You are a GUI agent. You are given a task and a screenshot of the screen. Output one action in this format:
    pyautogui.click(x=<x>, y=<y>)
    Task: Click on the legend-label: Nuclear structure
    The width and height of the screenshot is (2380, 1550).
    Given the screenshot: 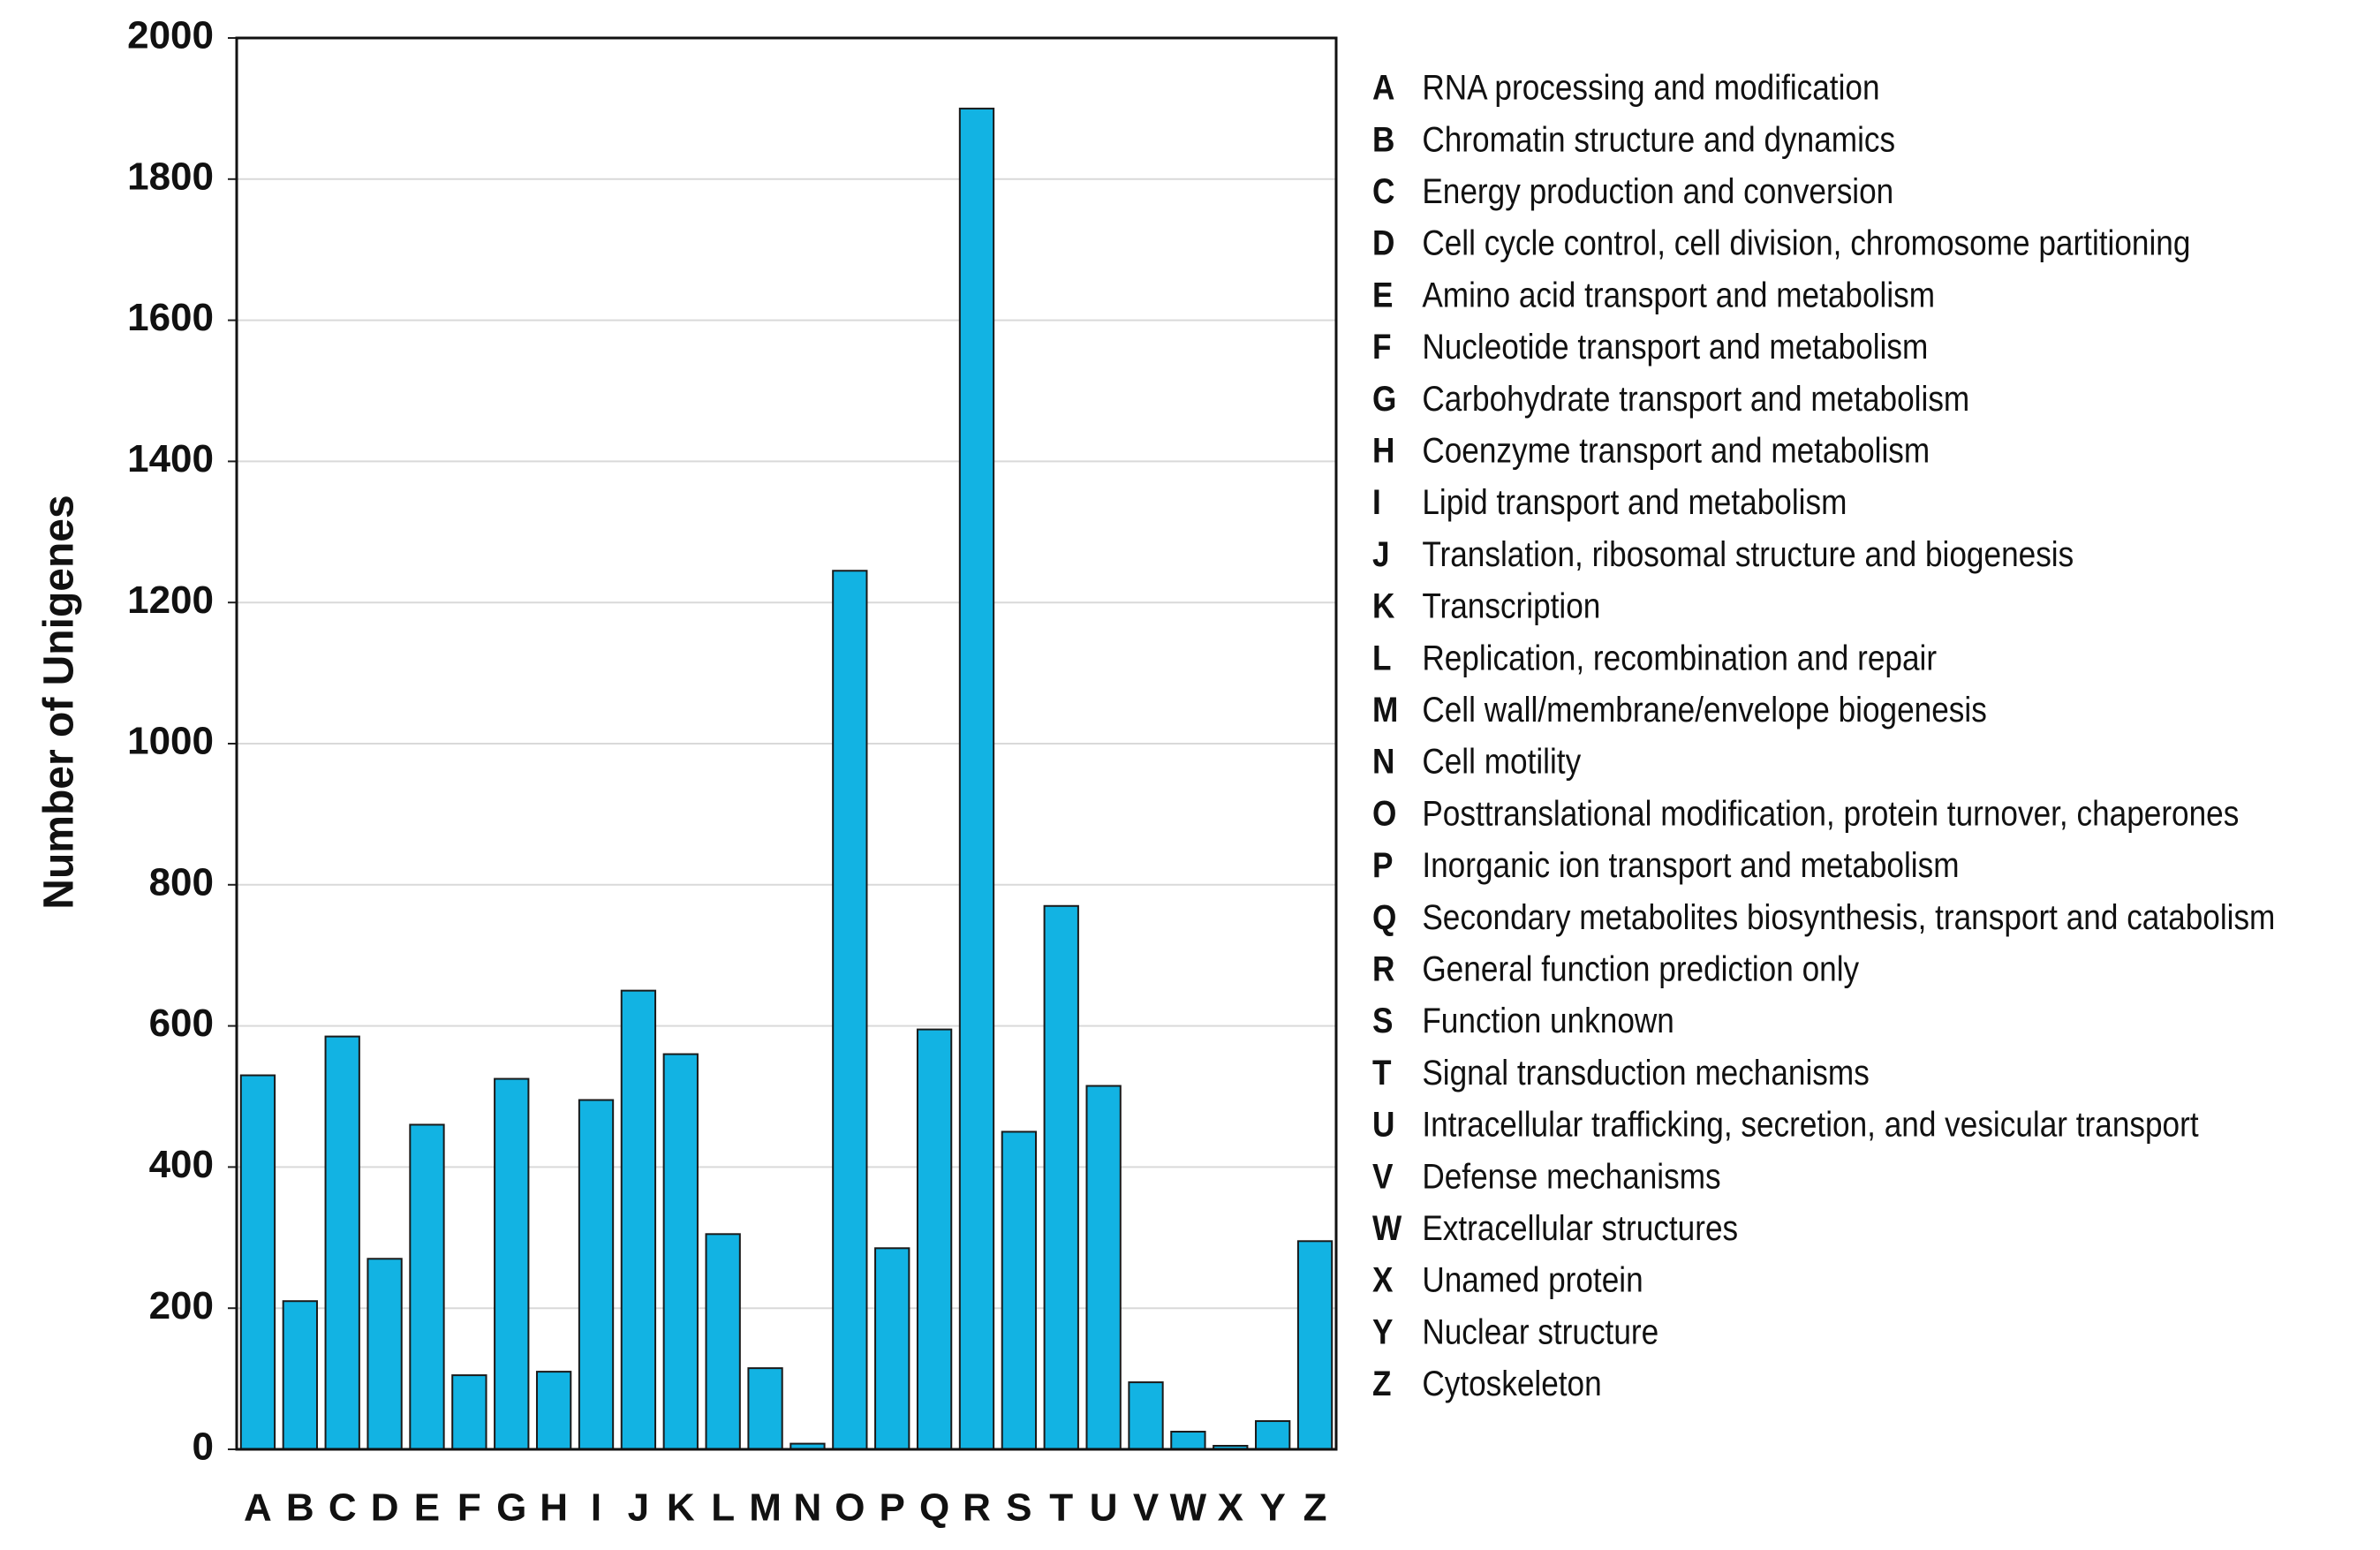 What is the action you would take?
    pyautogui.click(x=1540, y=1332)
    